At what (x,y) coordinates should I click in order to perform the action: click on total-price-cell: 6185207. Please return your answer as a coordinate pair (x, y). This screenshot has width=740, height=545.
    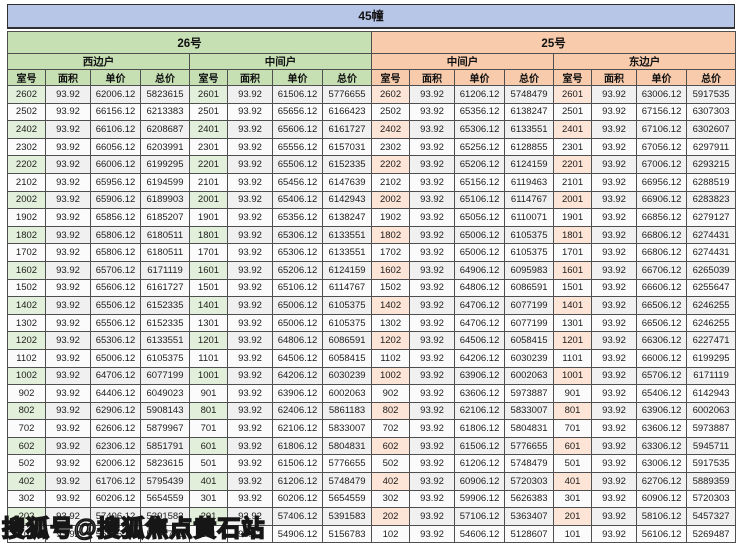
    Looking at the image, I should click on (165, 217).